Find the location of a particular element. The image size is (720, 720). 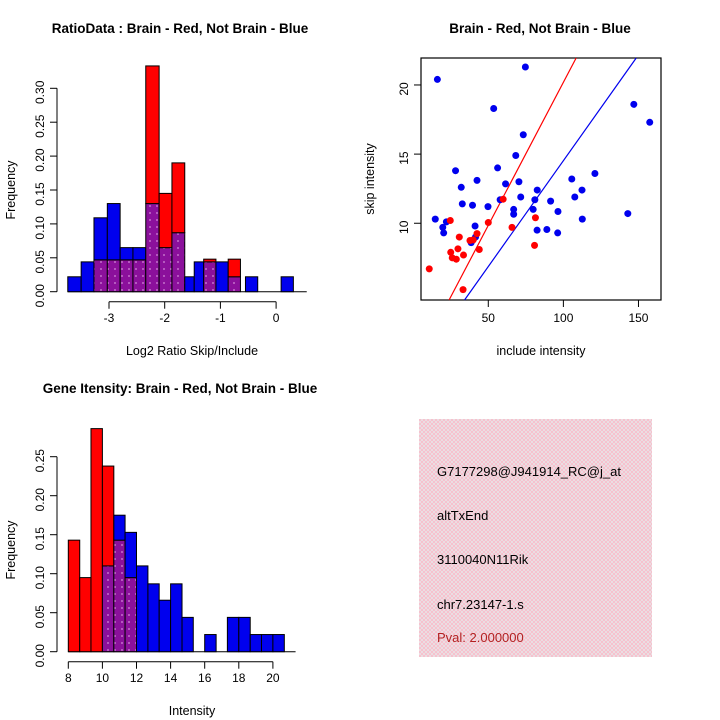

chart-title: Brain - Red, Not Brain - Blue is located at coordinates (540, 28).